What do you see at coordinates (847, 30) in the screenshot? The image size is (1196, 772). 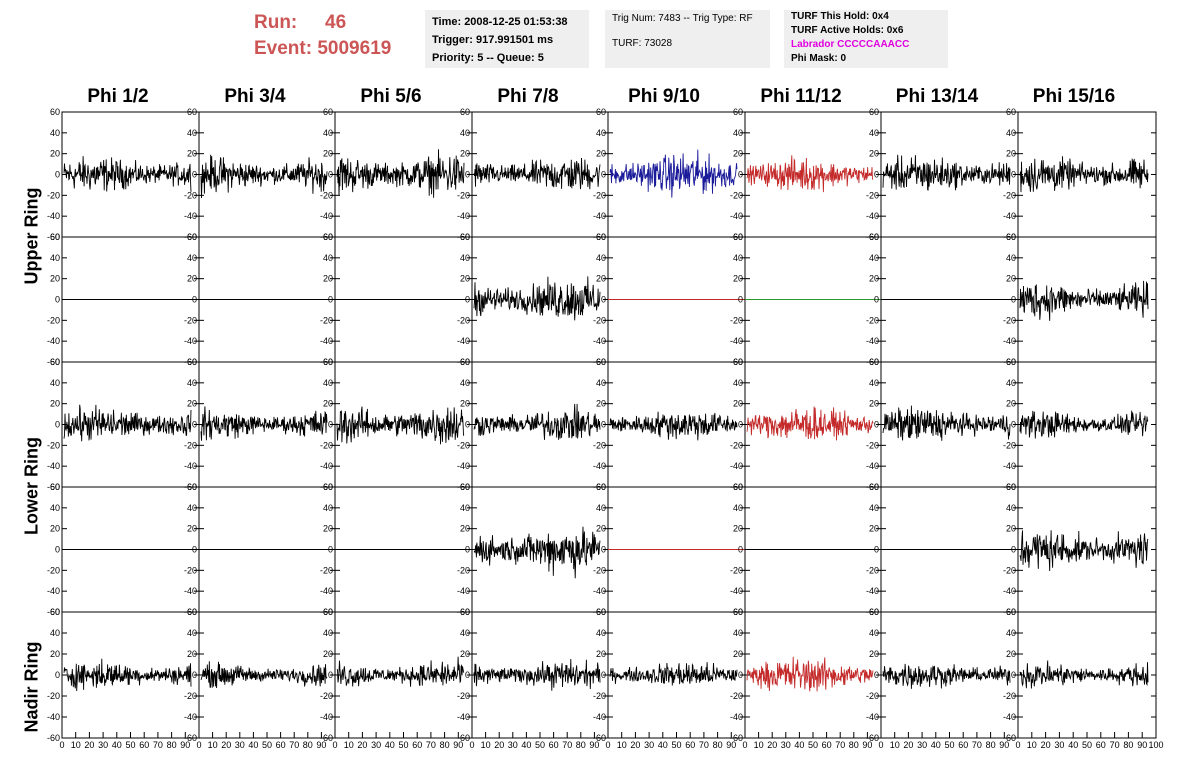 I see `turf-active-holds-text: TURF Active Holds: 0x6` at bounding box center [847, 30].